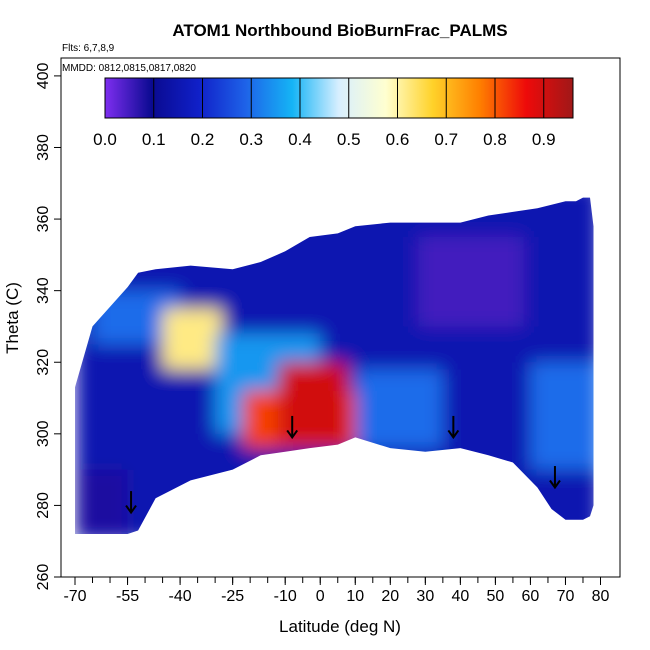 The image size is (650, 650). I want to click on colorbar-tick-label: 0.9, so click(544, 139).